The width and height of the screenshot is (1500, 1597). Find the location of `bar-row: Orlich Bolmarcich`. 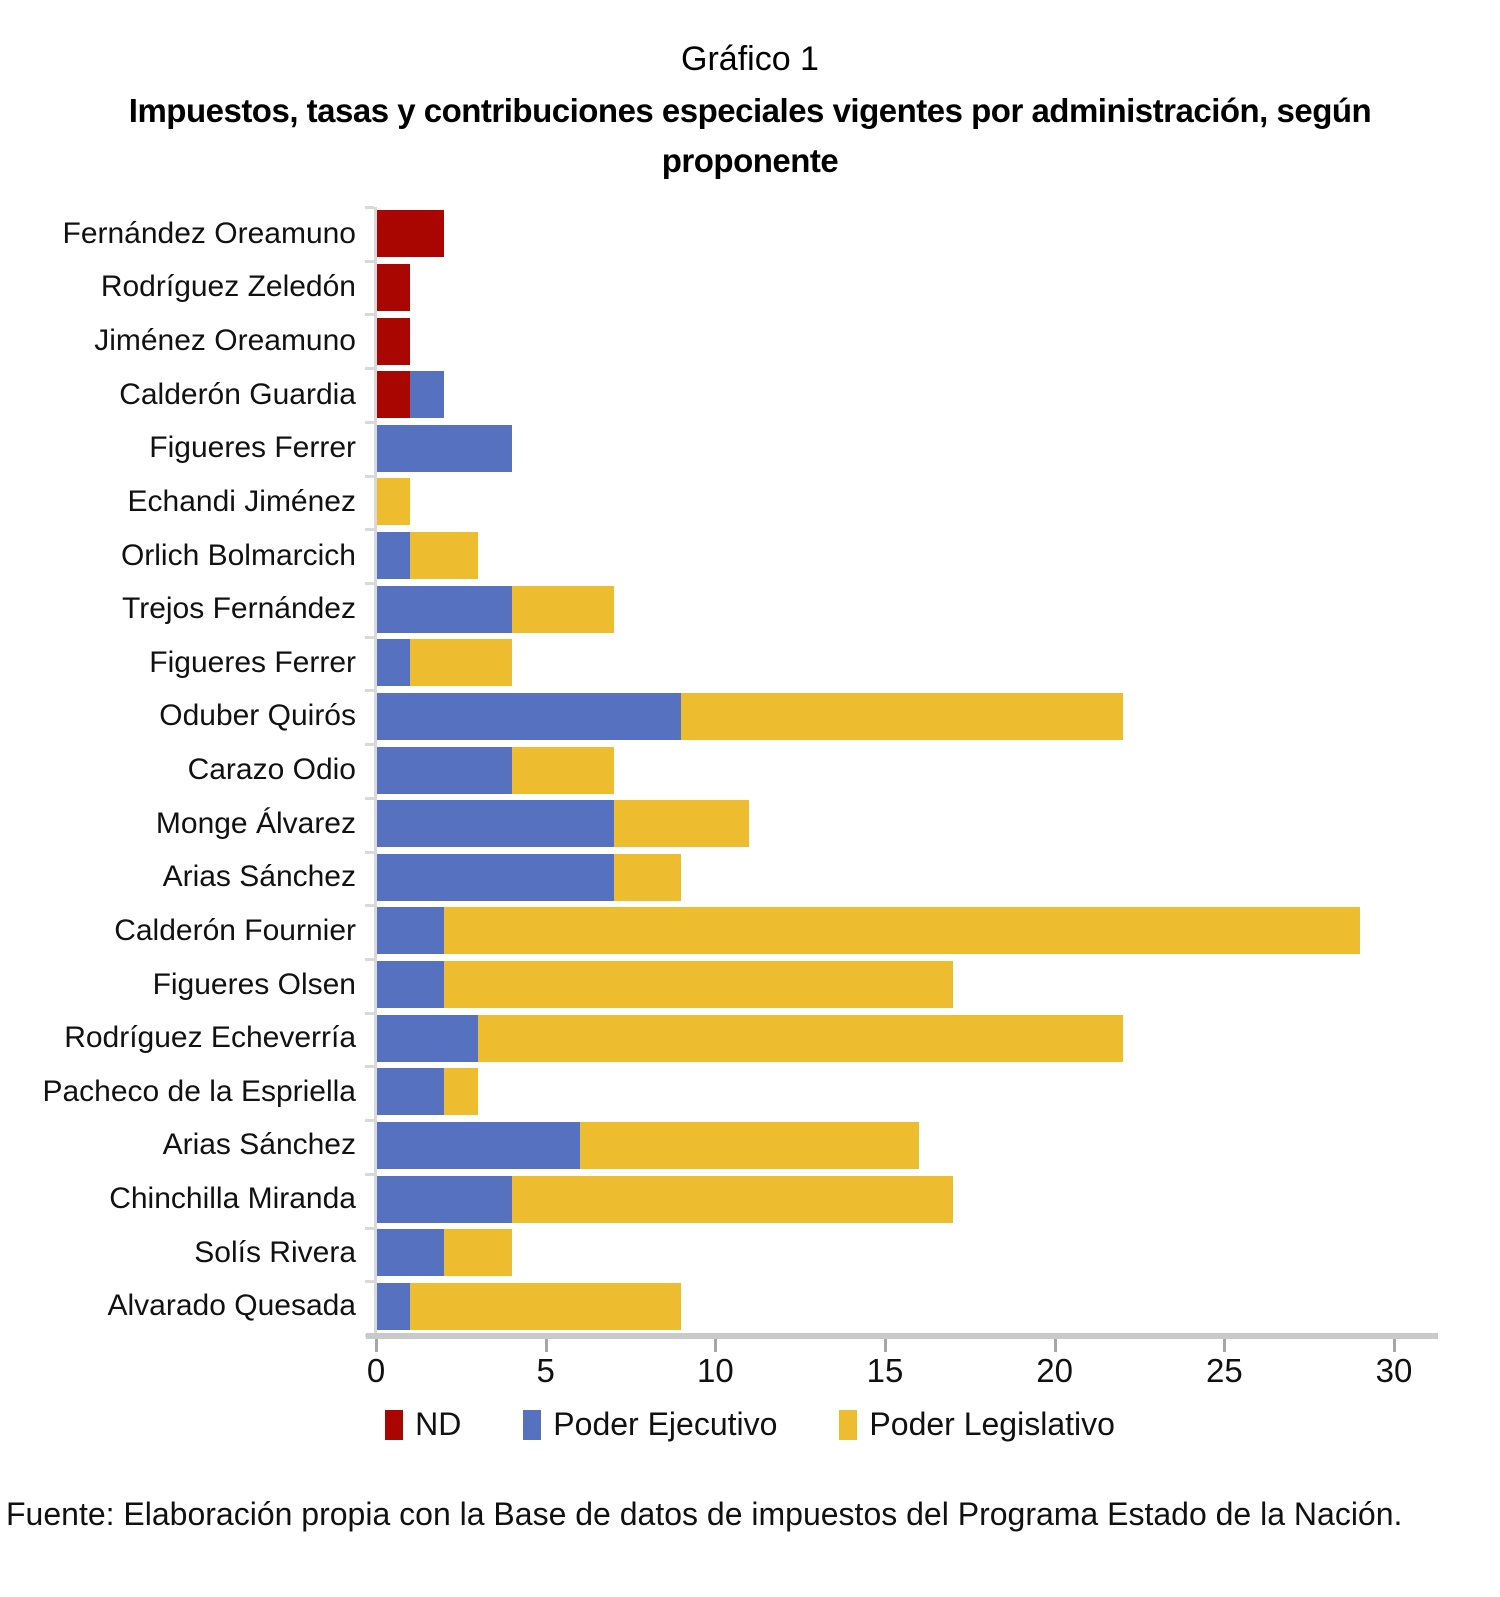

bar-row: Orlich Bolmarcich is located at coordinates (697, 556).